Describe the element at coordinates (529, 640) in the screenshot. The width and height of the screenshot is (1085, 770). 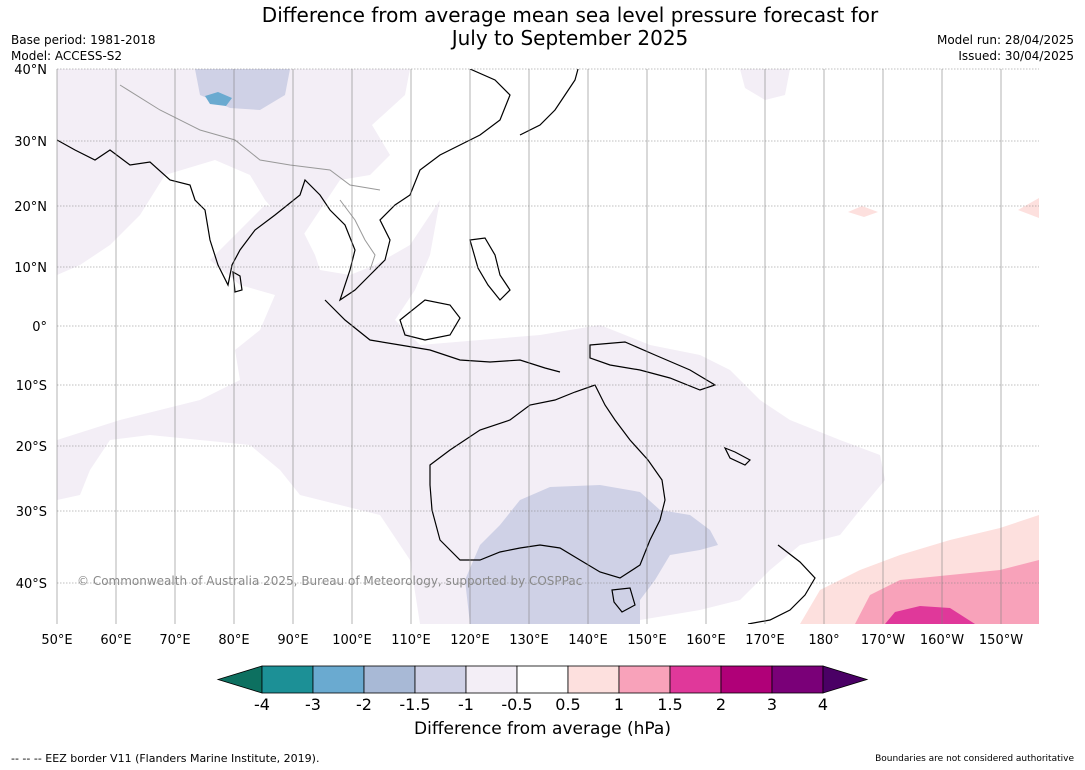
I see `lon-label-130e: 130°E` at that location.